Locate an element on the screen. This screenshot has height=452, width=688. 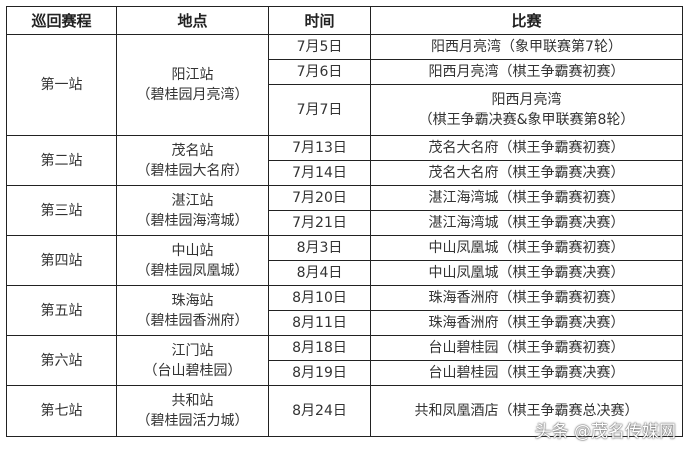
match-line: 共和凤凰酒店（棋王争霸赛总决赛） is located at coordinates (526, 411).